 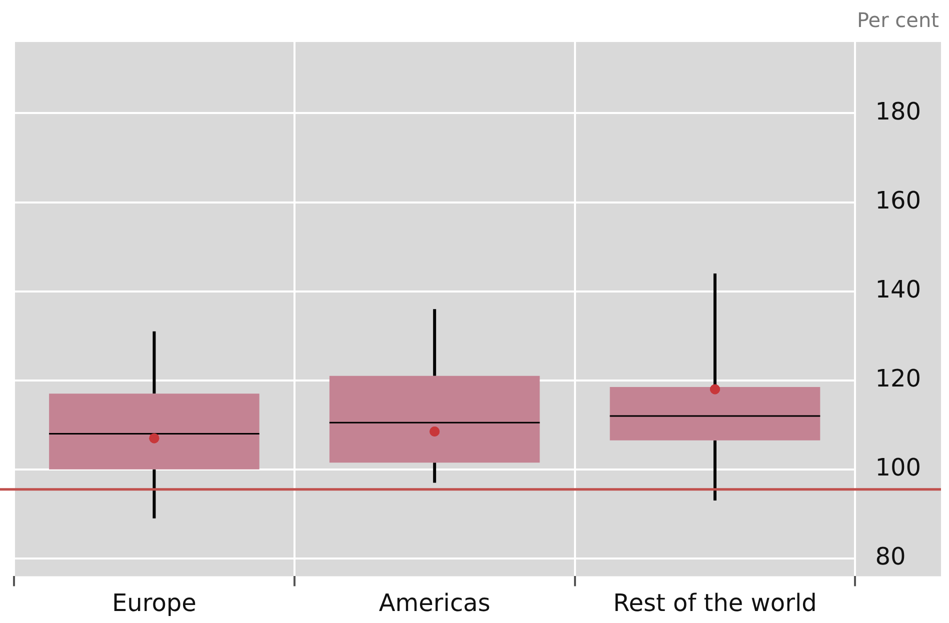 I want to click on y-tick-label: 80, so click(x=890, y=556).